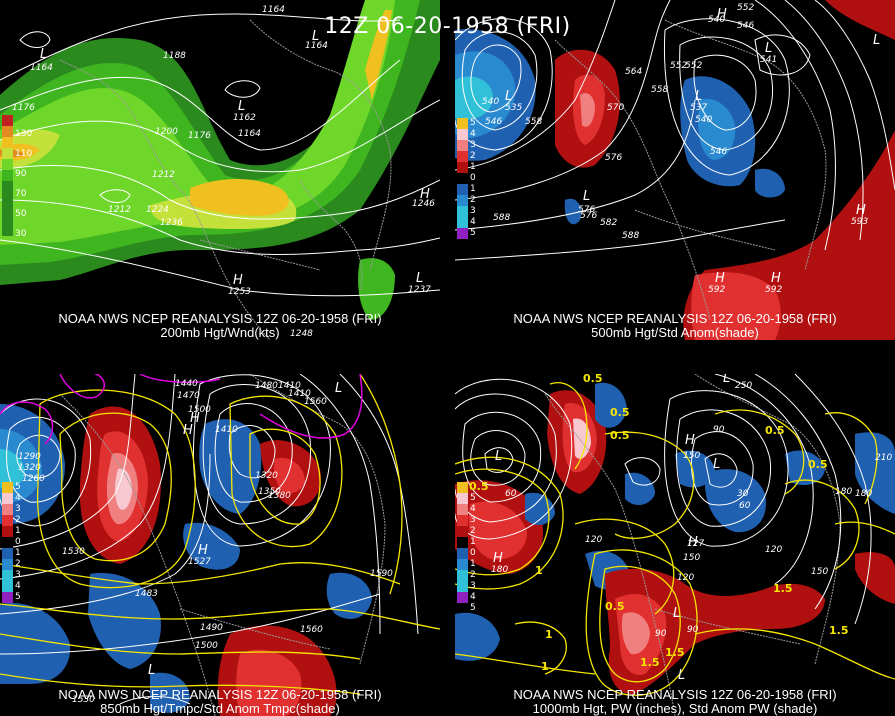  Describe the element at coordinates (301, 334) in the screenshot. I see `contour-label: 1248` at that location.